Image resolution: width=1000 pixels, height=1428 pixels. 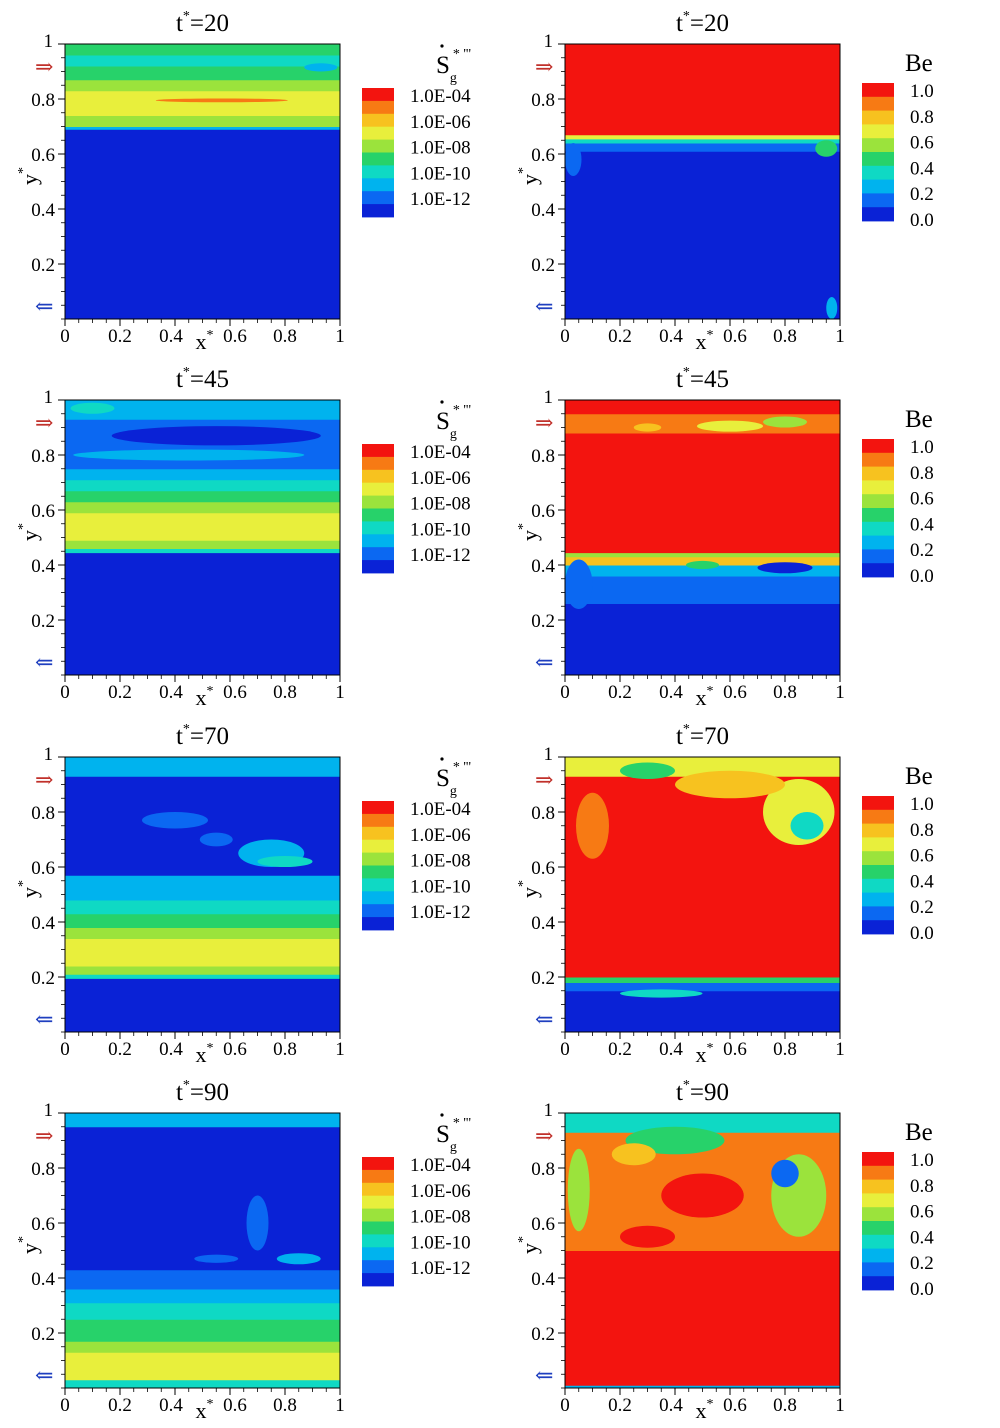 I want to click on colorbar-tick-label: 1.0E-08, so click(x=440, y=861).